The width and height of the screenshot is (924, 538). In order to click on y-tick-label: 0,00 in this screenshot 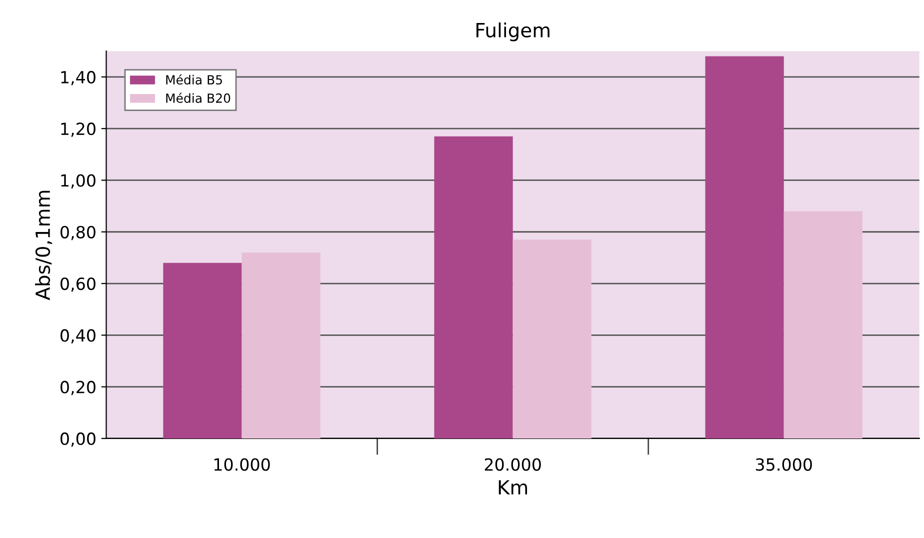, I will do `click(78, 439)`.